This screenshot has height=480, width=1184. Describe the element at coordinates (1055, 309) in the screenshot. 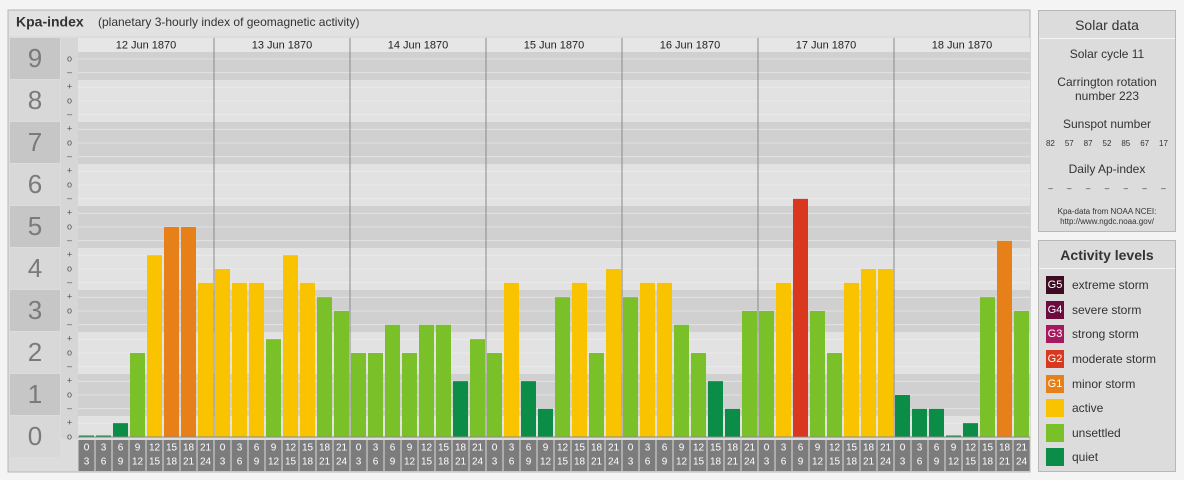

I see `legend-code: G4` at that location.